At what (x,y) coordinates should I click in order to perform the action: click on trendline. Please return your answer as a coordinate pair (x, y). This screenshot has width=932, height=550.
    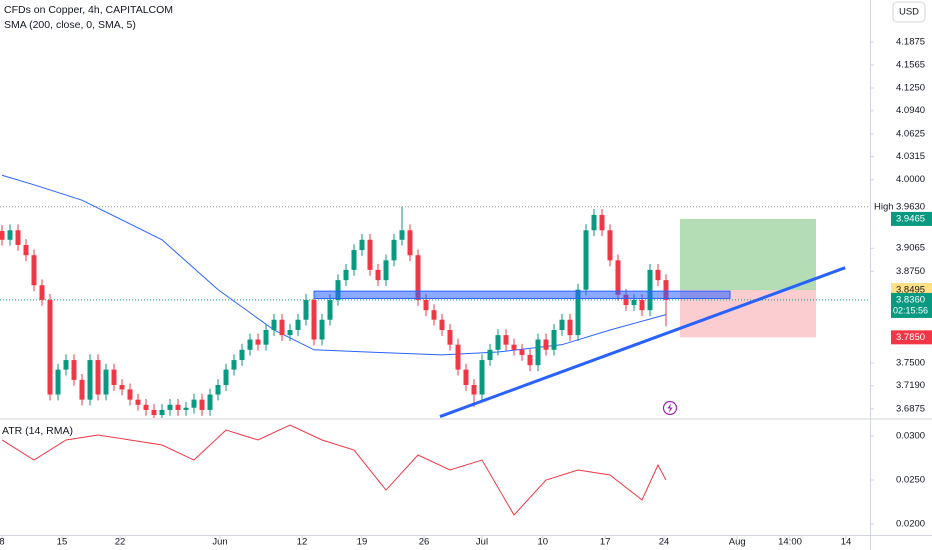
    Looking at the image, I should click on (642, 342).